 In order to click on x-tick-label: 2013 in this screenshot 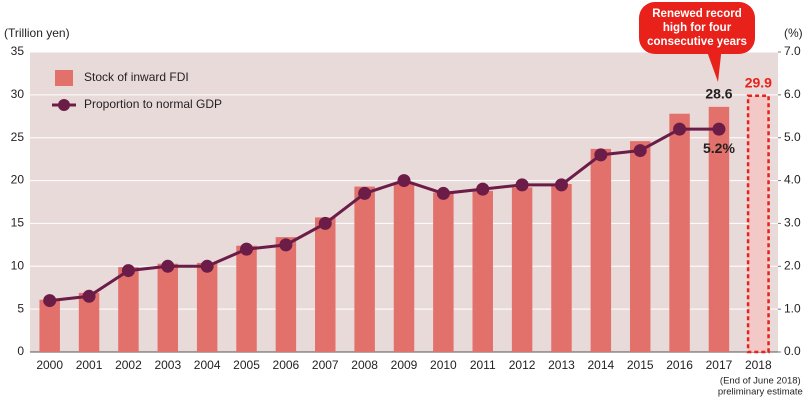, I will do `click(561, 365)`.